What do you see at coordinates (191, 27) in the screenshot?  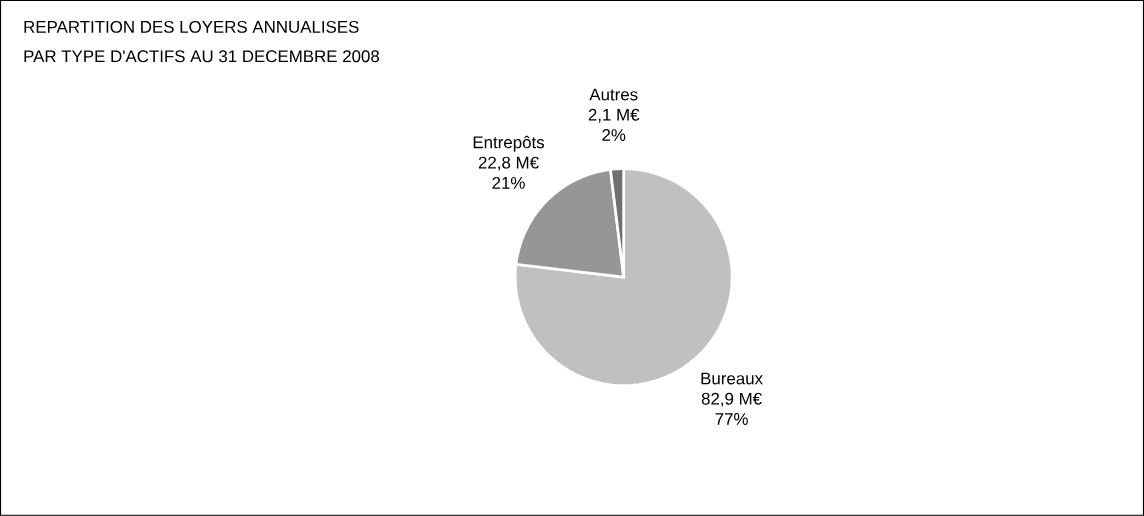 I see `text: REPARTITION DES LOYERS ANNUALISES` at bounding box center [191, 27].